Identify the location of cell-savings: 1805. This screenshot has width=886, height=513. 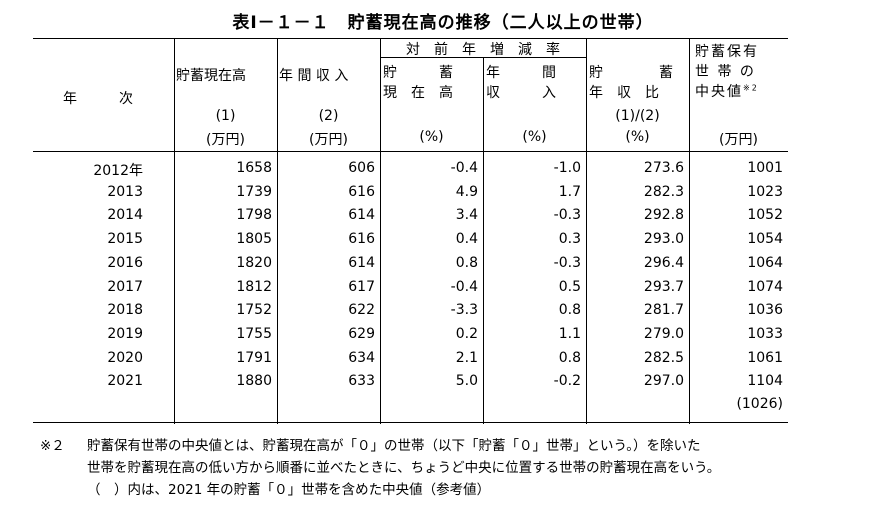
(254, 239).